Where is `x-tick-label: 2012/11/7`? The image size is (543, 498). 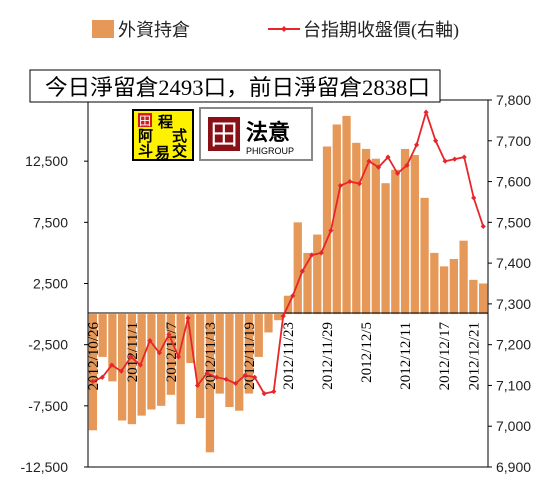 x-tick-label: 2012/11/7 is located at coordinates (172, 352).